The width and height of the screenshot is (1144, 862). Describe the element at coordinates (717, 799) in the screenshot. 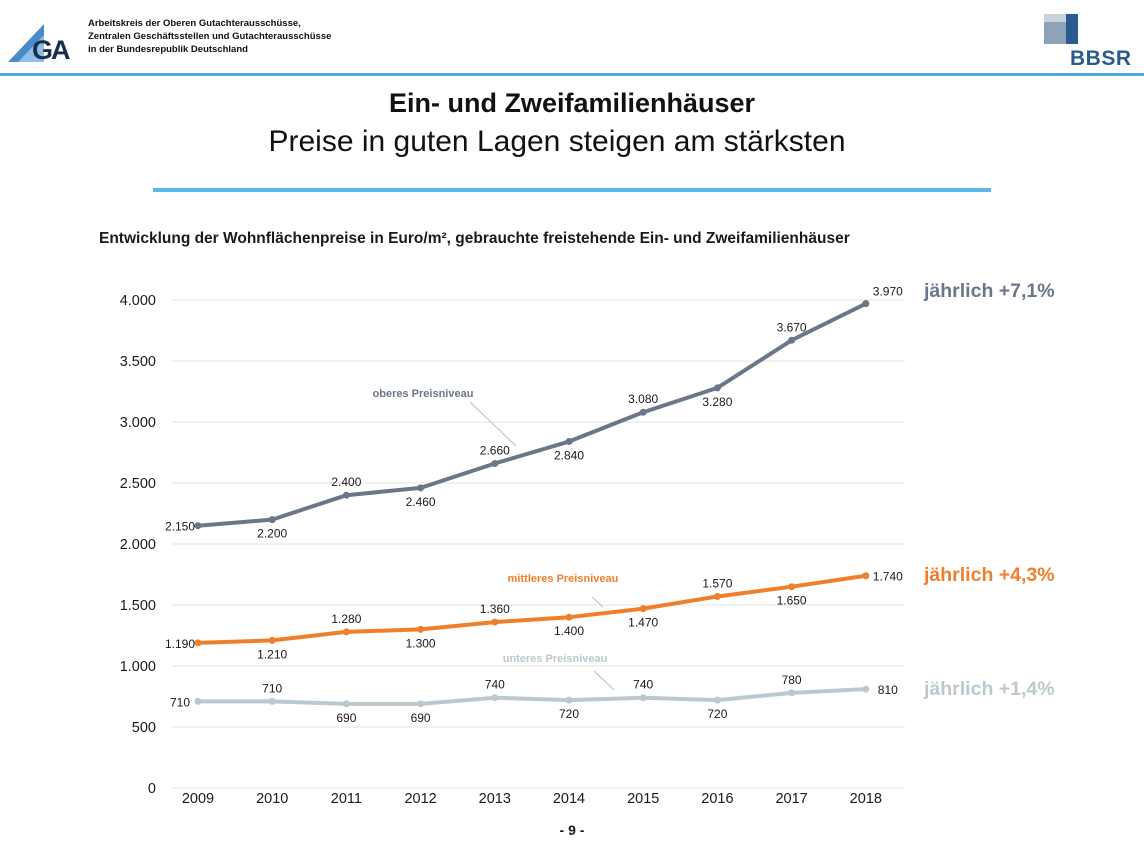

I see `x-tick-label: 2016` at that location.